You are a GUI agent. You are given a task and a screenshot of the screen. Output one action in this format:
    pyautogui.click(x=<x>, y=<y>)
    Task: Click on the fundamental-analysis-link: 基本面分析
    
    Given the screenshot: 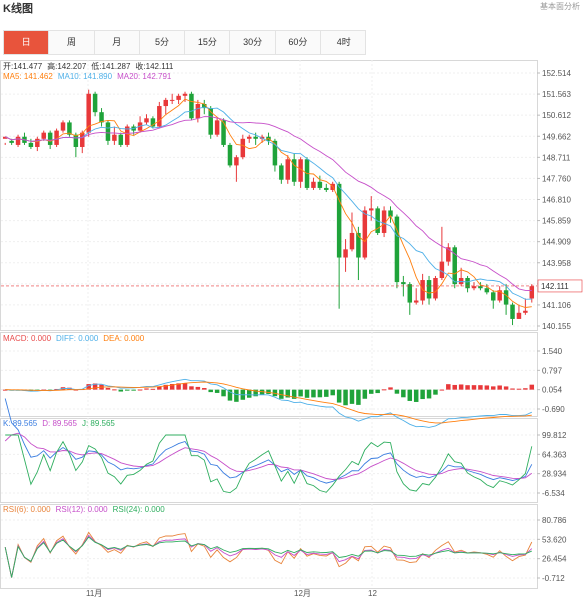 What is the action you would take?
    pyautogui.click(x=560, y=6)
    